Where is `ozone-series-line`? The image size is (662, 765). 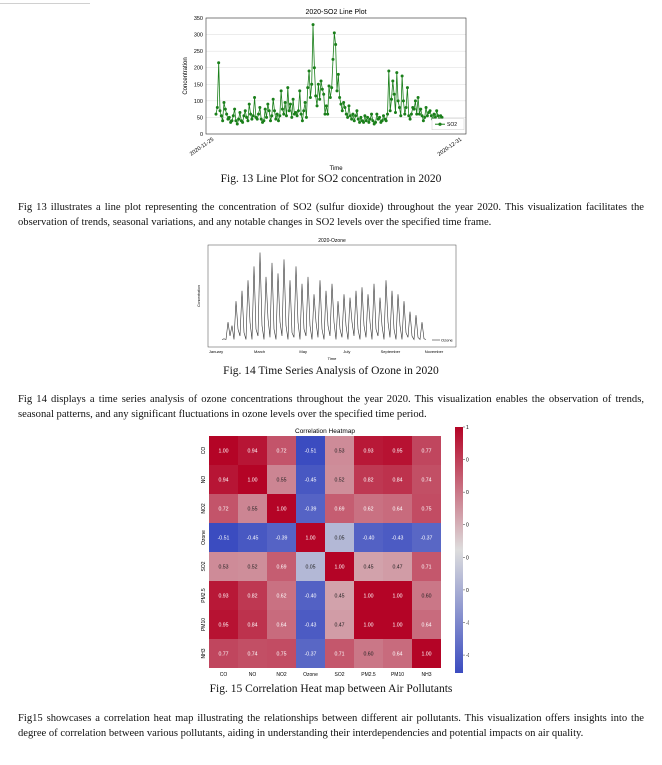 ozone-series-line is located at coordinates (324, 296).